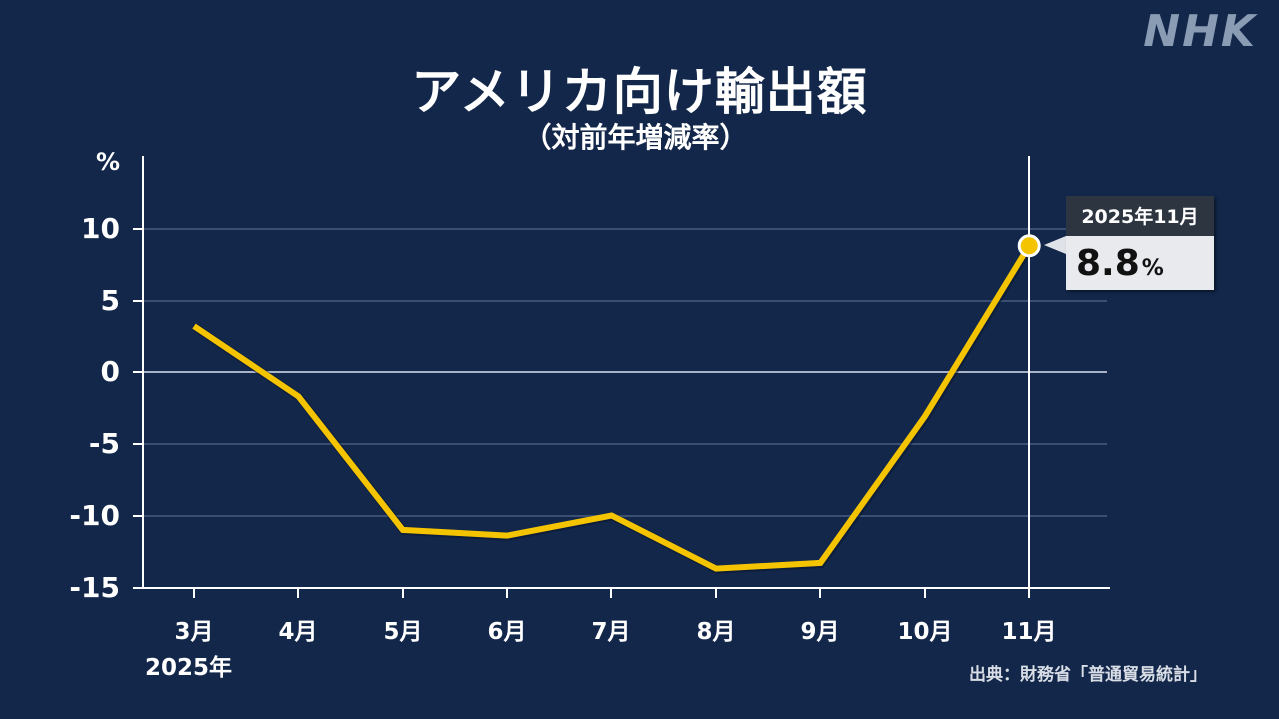  I want to click on x-tick-label: 6月, so click(507, 632).